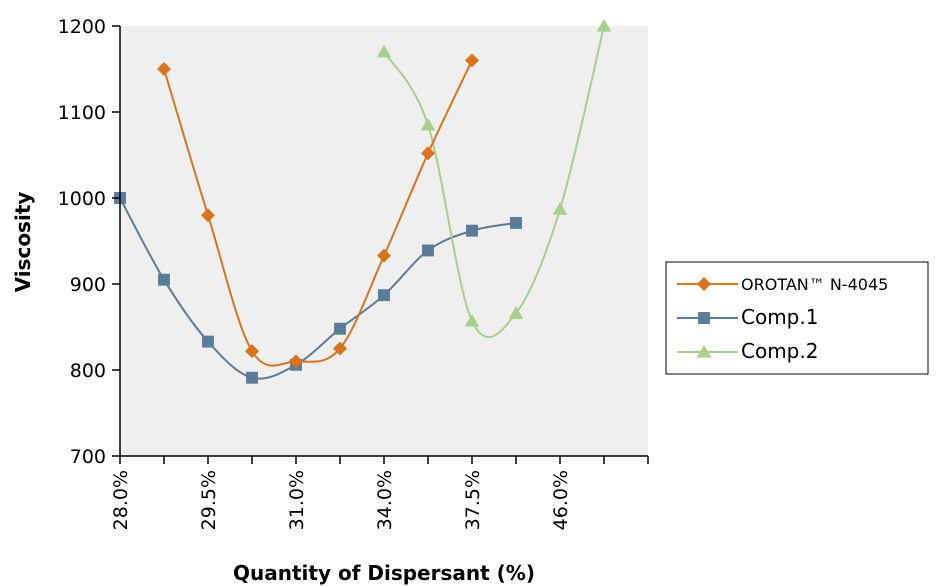 The width and height of the screenshot is (937, 586). What do you see at coordinates (88, 457) in the screenshot?
I see `y-tick-label: 700` at bounding box center [88, 457].